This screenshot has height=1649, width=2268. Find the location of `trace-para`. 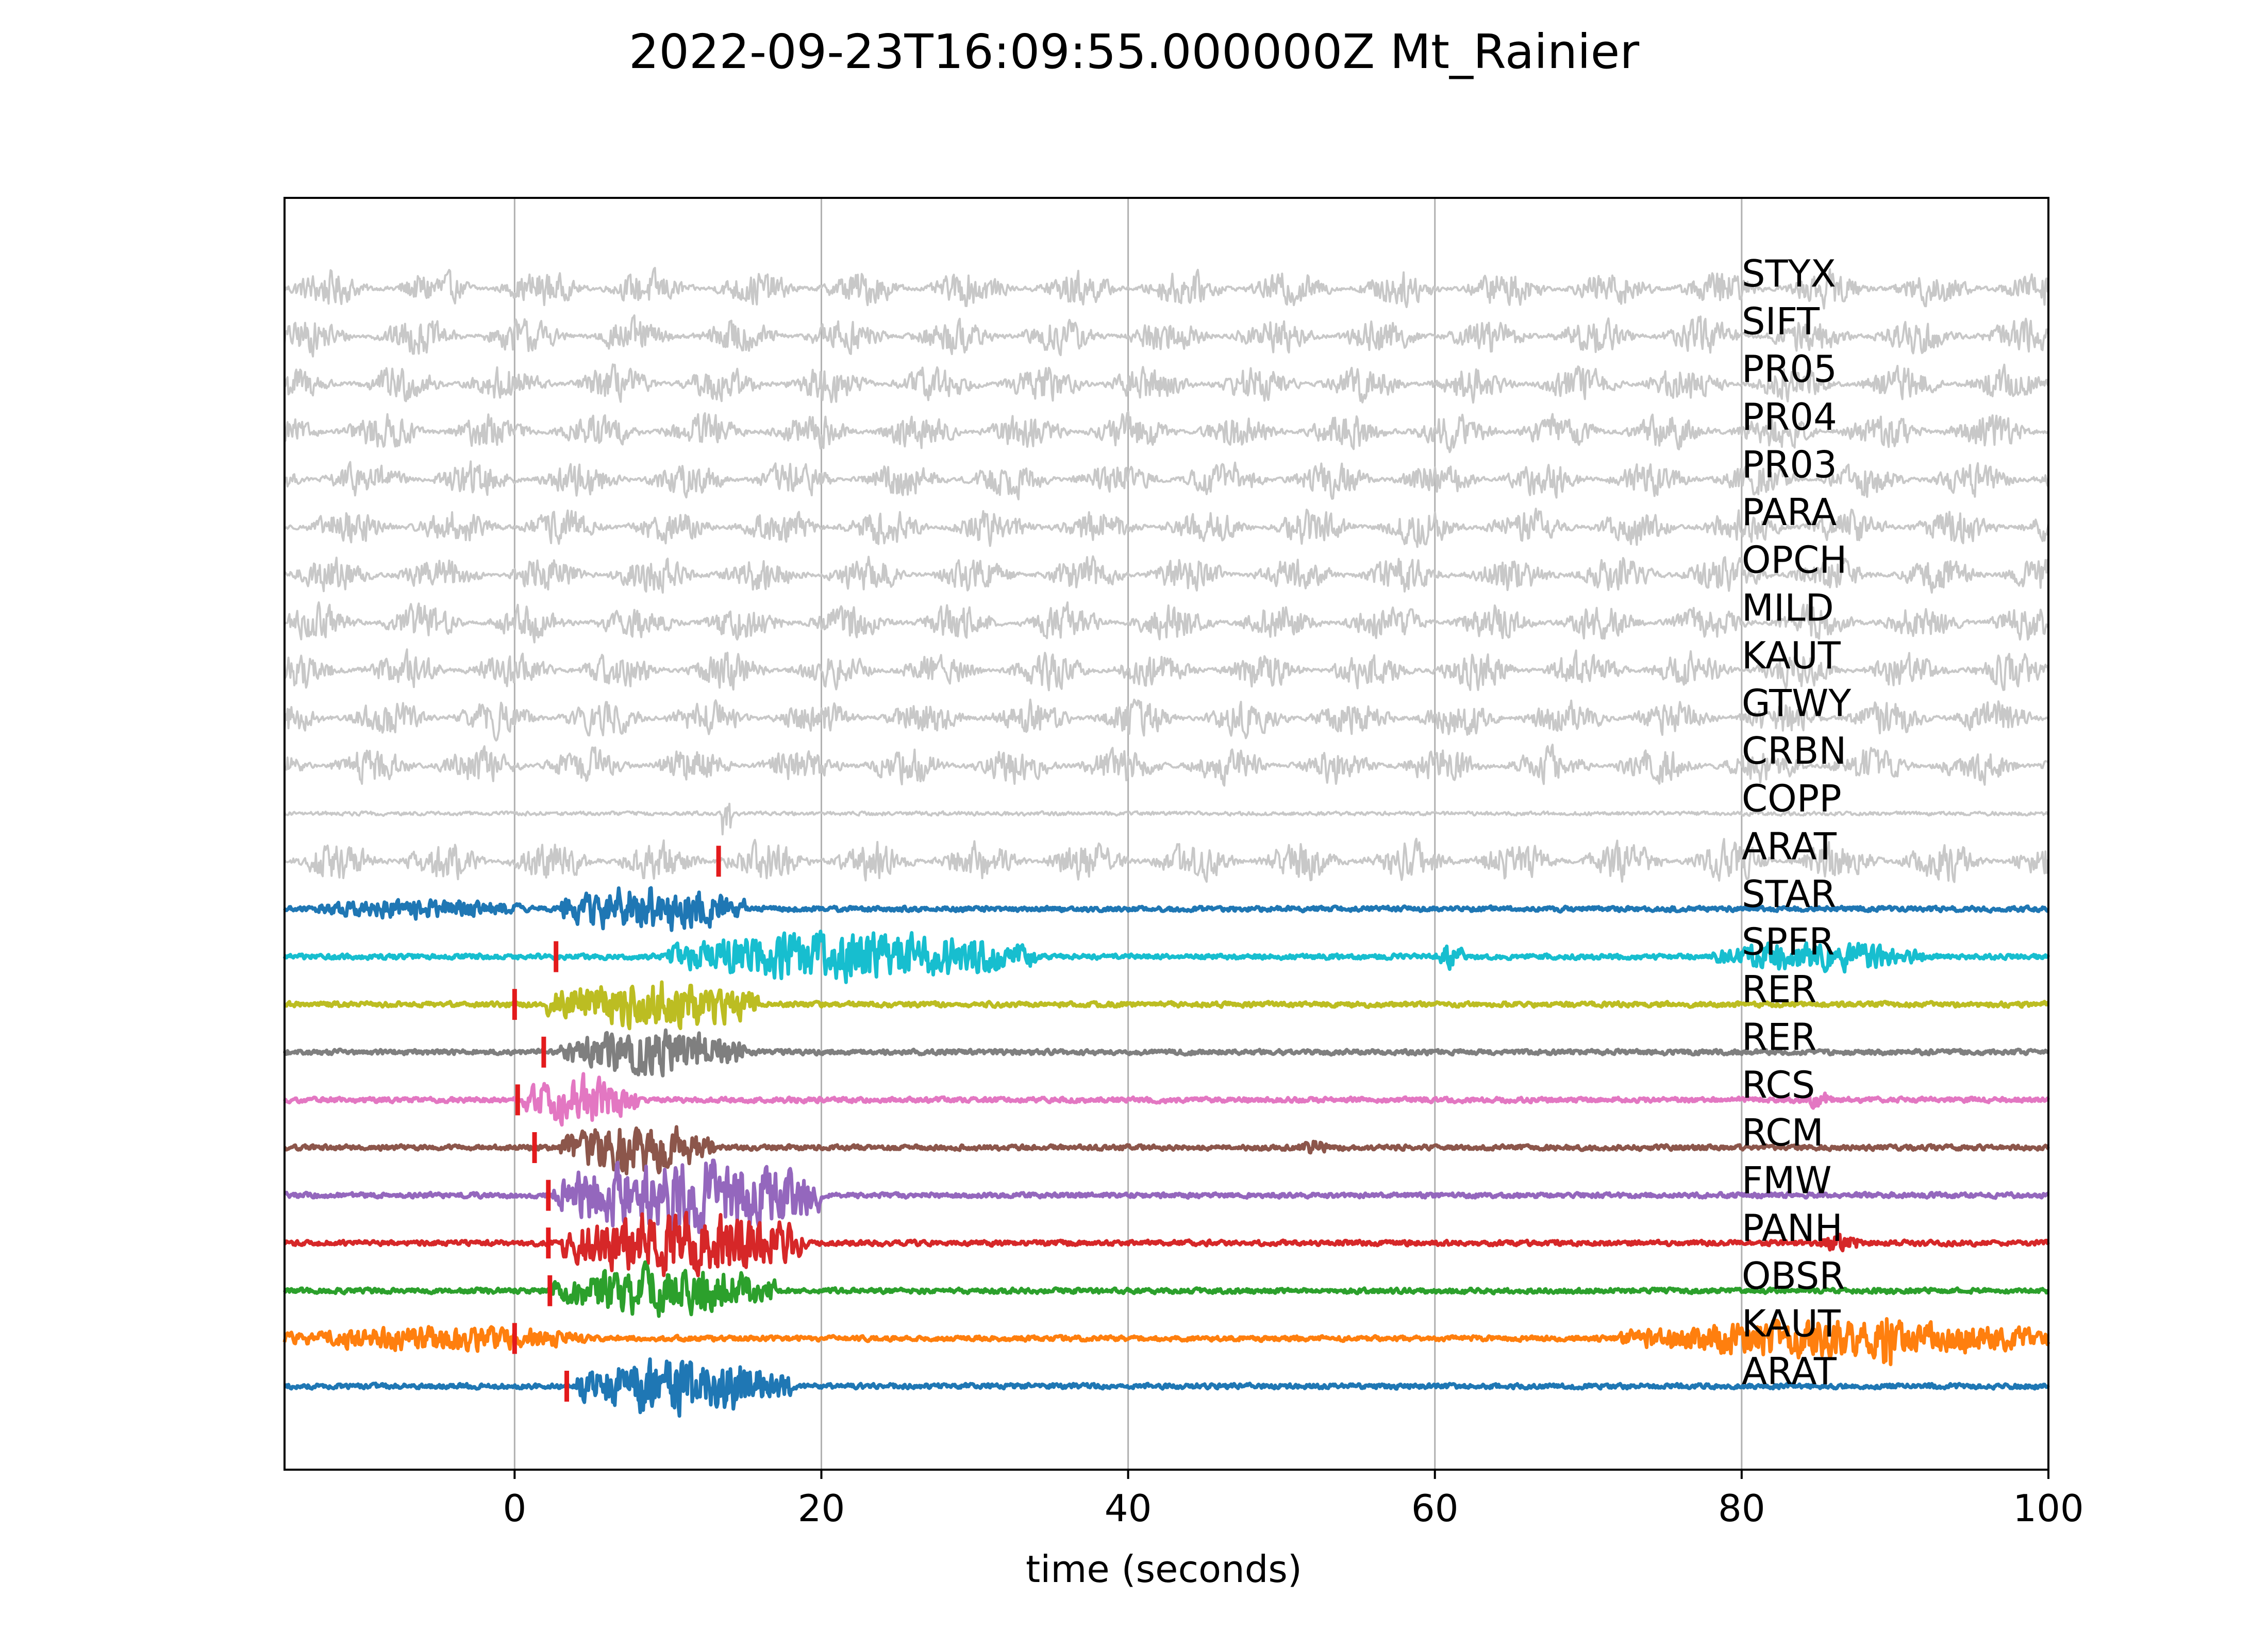

trace-para is located at coordinates (1166, 528).